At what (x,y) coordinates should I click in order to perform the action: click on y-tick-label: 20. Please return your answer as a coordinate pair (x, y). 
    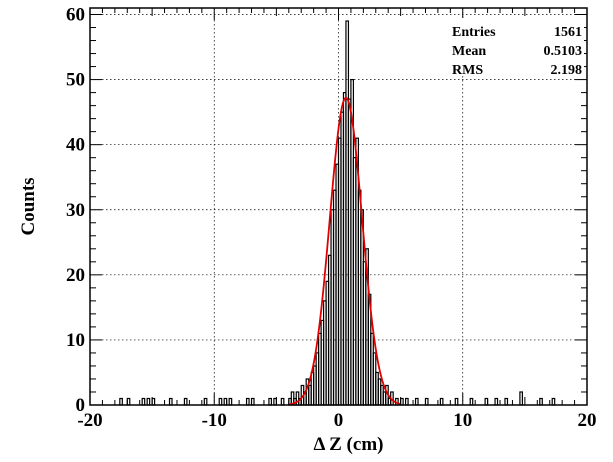
    Looking at the image, I should click on (75, 275).